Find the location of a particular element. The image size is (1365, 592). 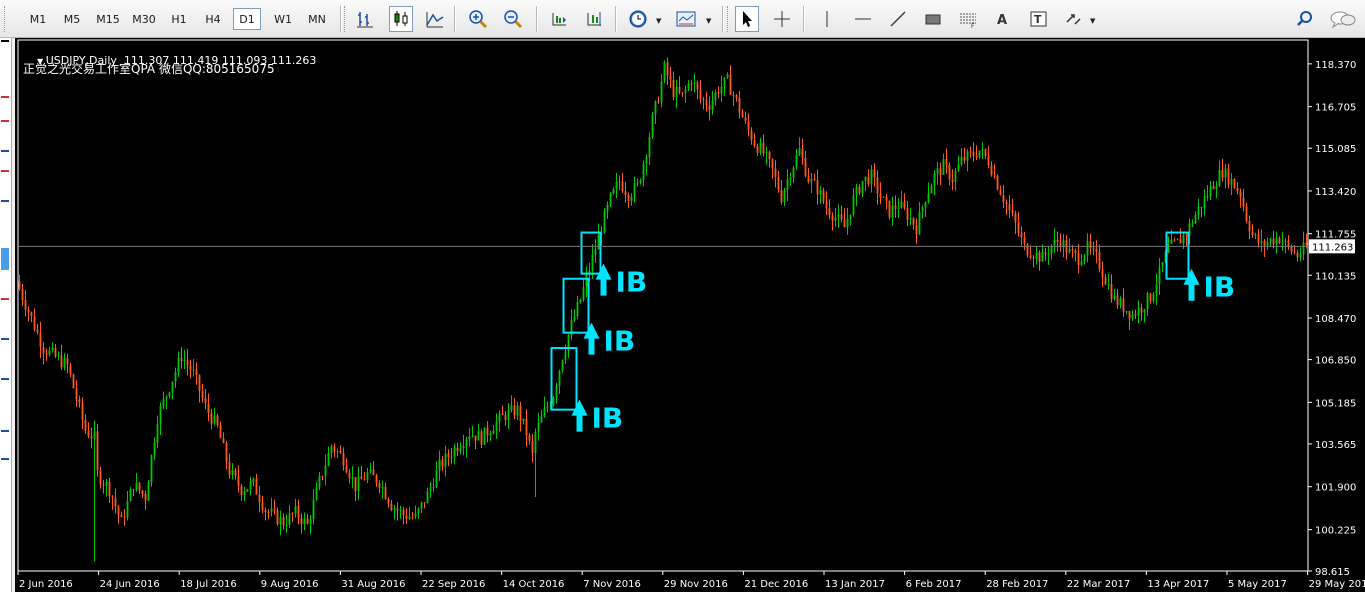

arrows-icon is located at coordinates (1074, 19).